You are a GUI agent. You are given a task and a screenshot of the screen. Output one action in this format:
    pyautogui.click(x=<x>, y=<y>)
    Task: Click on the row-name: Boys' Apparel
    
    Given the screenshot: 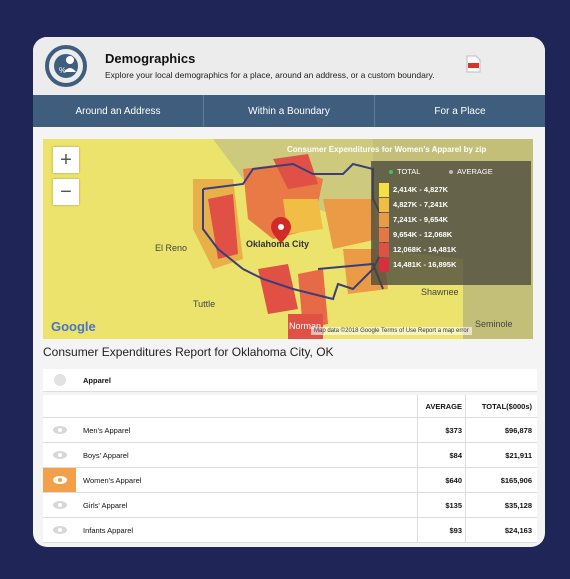 What is the action you would take?
    pyautogui.click(x=106, y=455)
    